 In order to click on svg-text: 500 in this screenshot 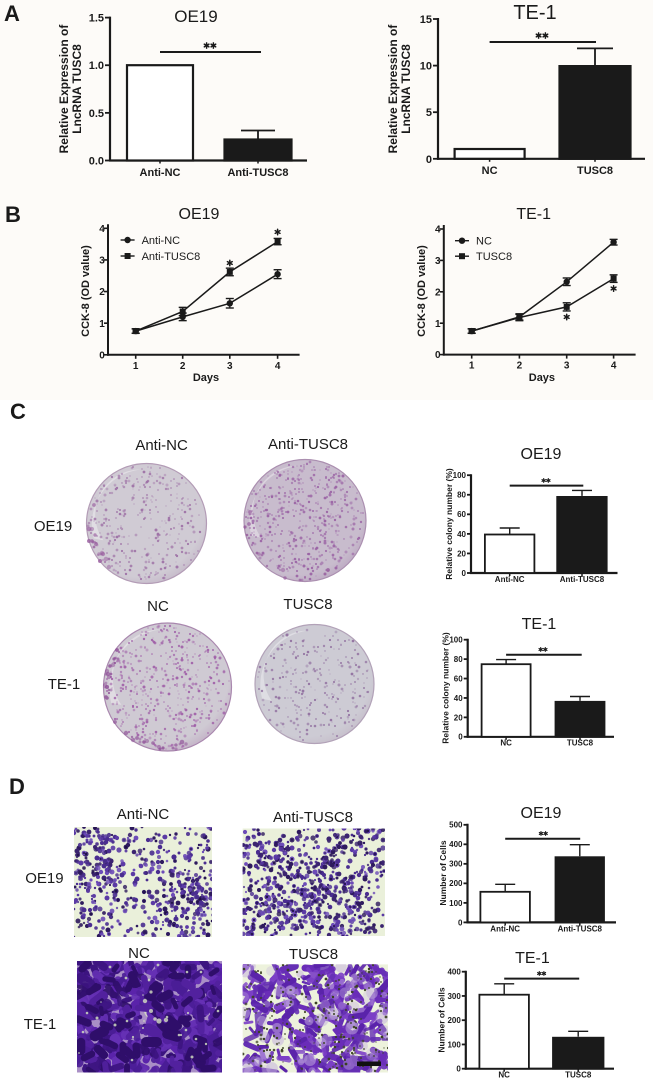, I will do `click(456, 825)`.